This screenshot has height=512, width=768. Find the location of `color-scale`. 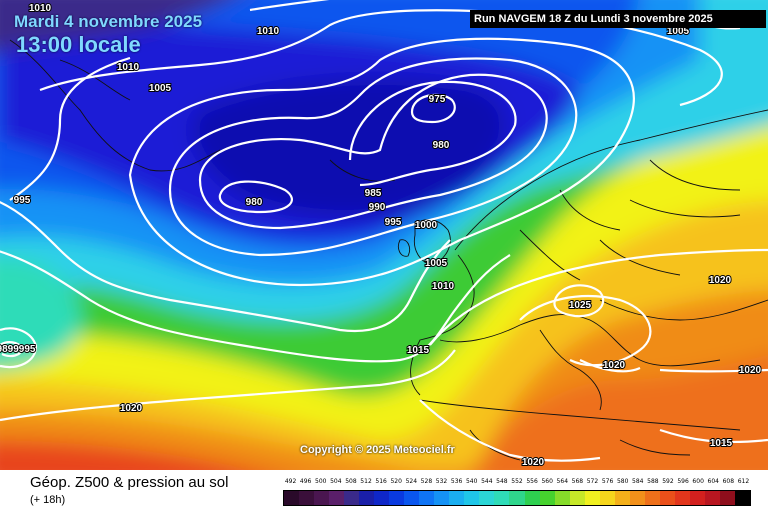

color-scale is located at coordinates (517, 498).